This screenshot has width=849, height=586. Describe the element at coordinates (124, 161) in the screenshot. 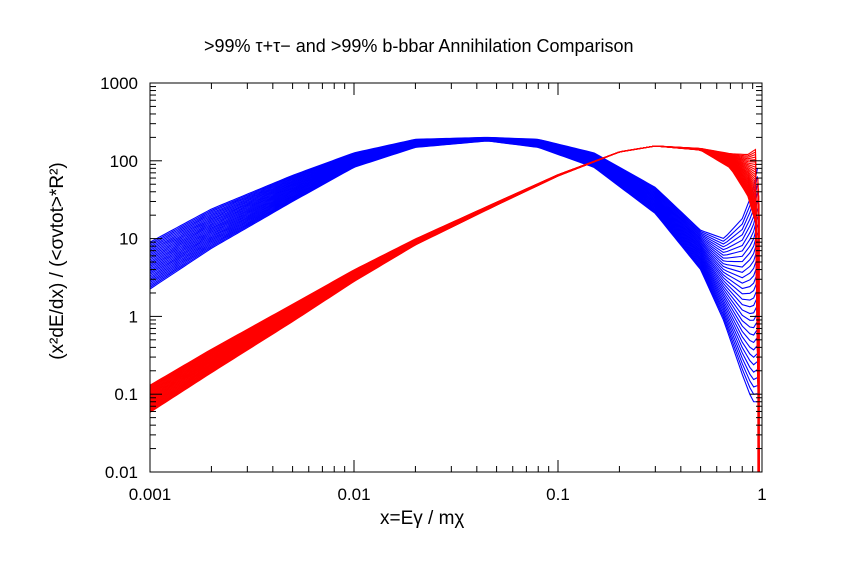

I see `y-tick-label: 100` at that location.